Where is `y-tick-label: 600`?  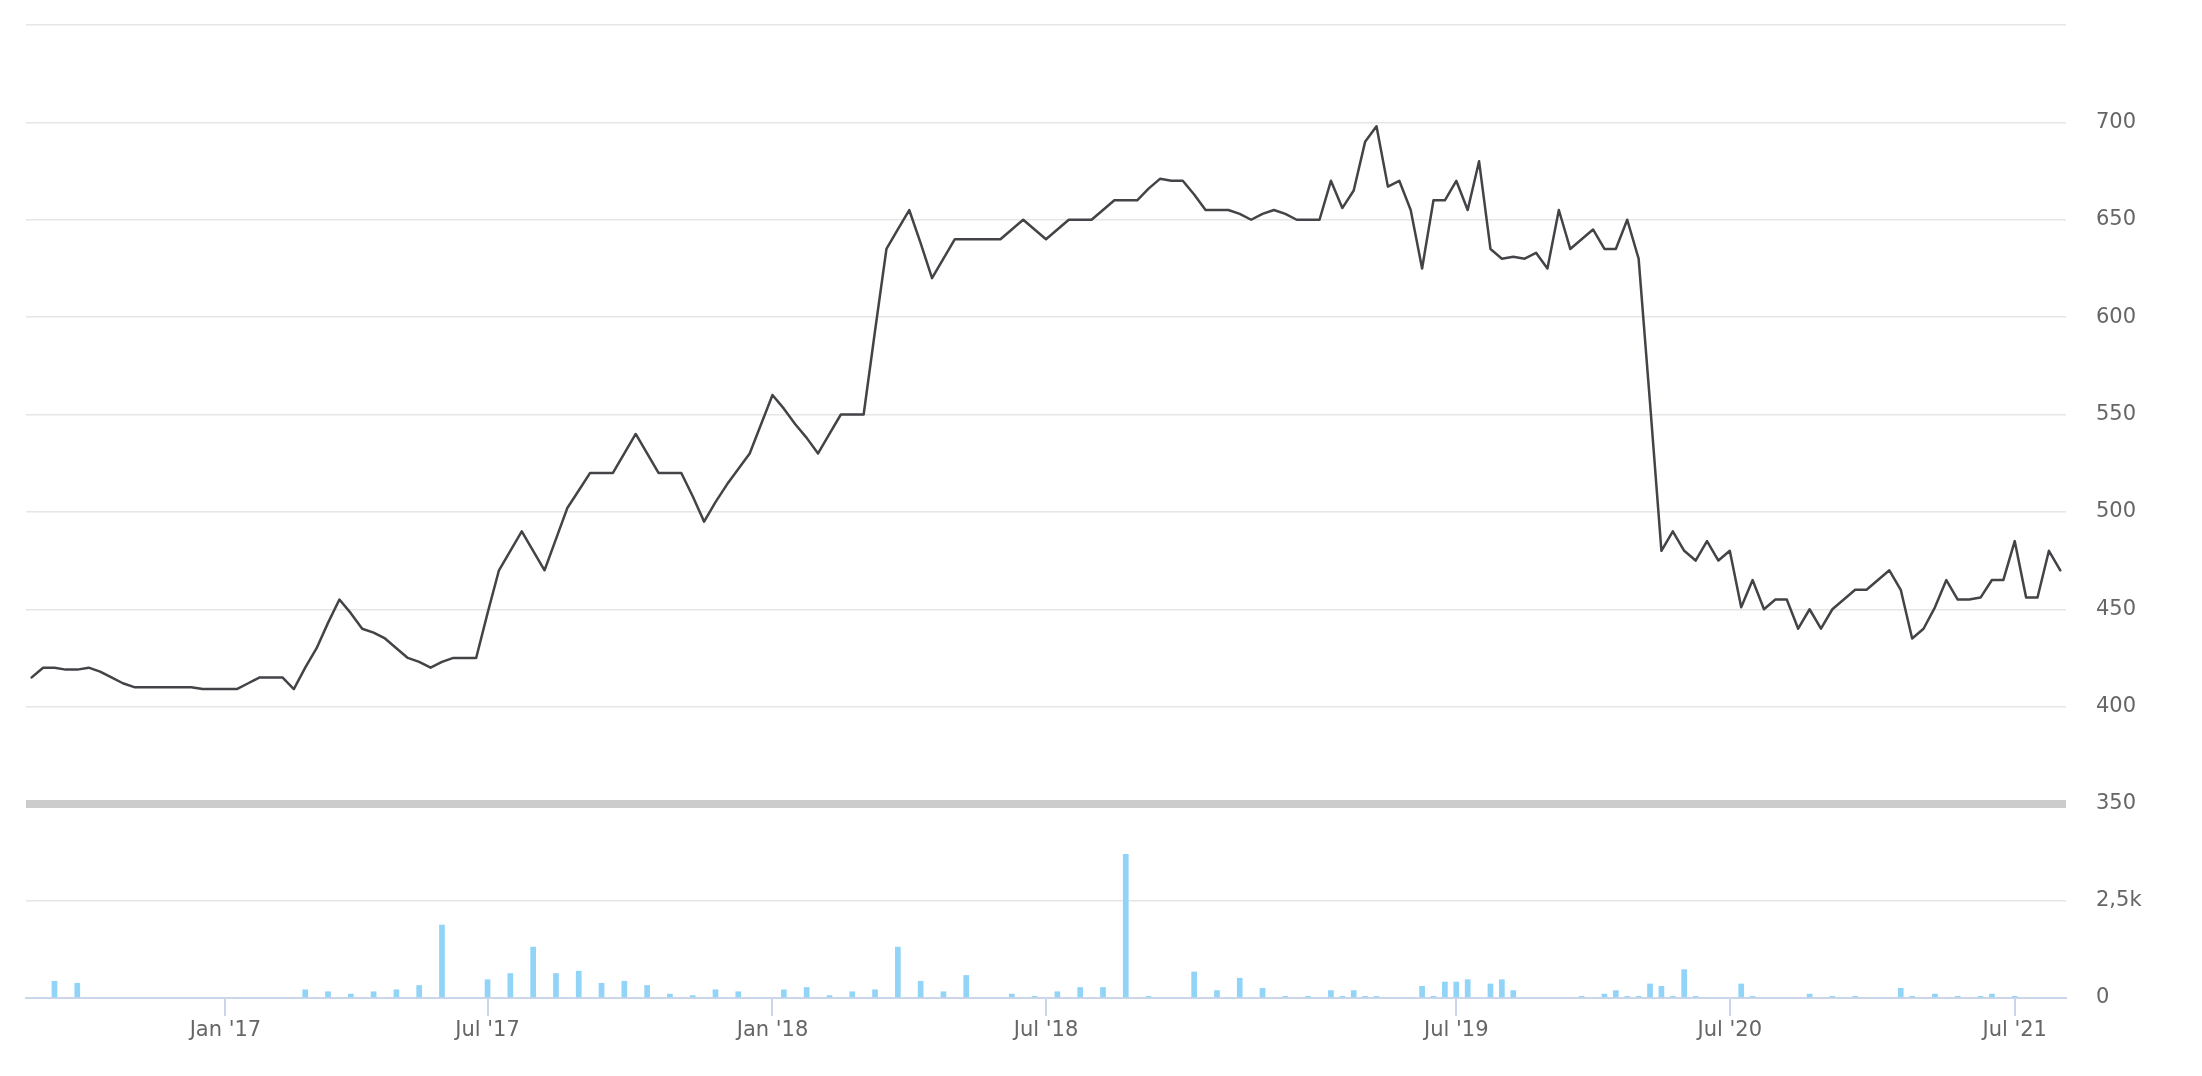
y-tick-label: 600 is located at coordinates (2116, 315).